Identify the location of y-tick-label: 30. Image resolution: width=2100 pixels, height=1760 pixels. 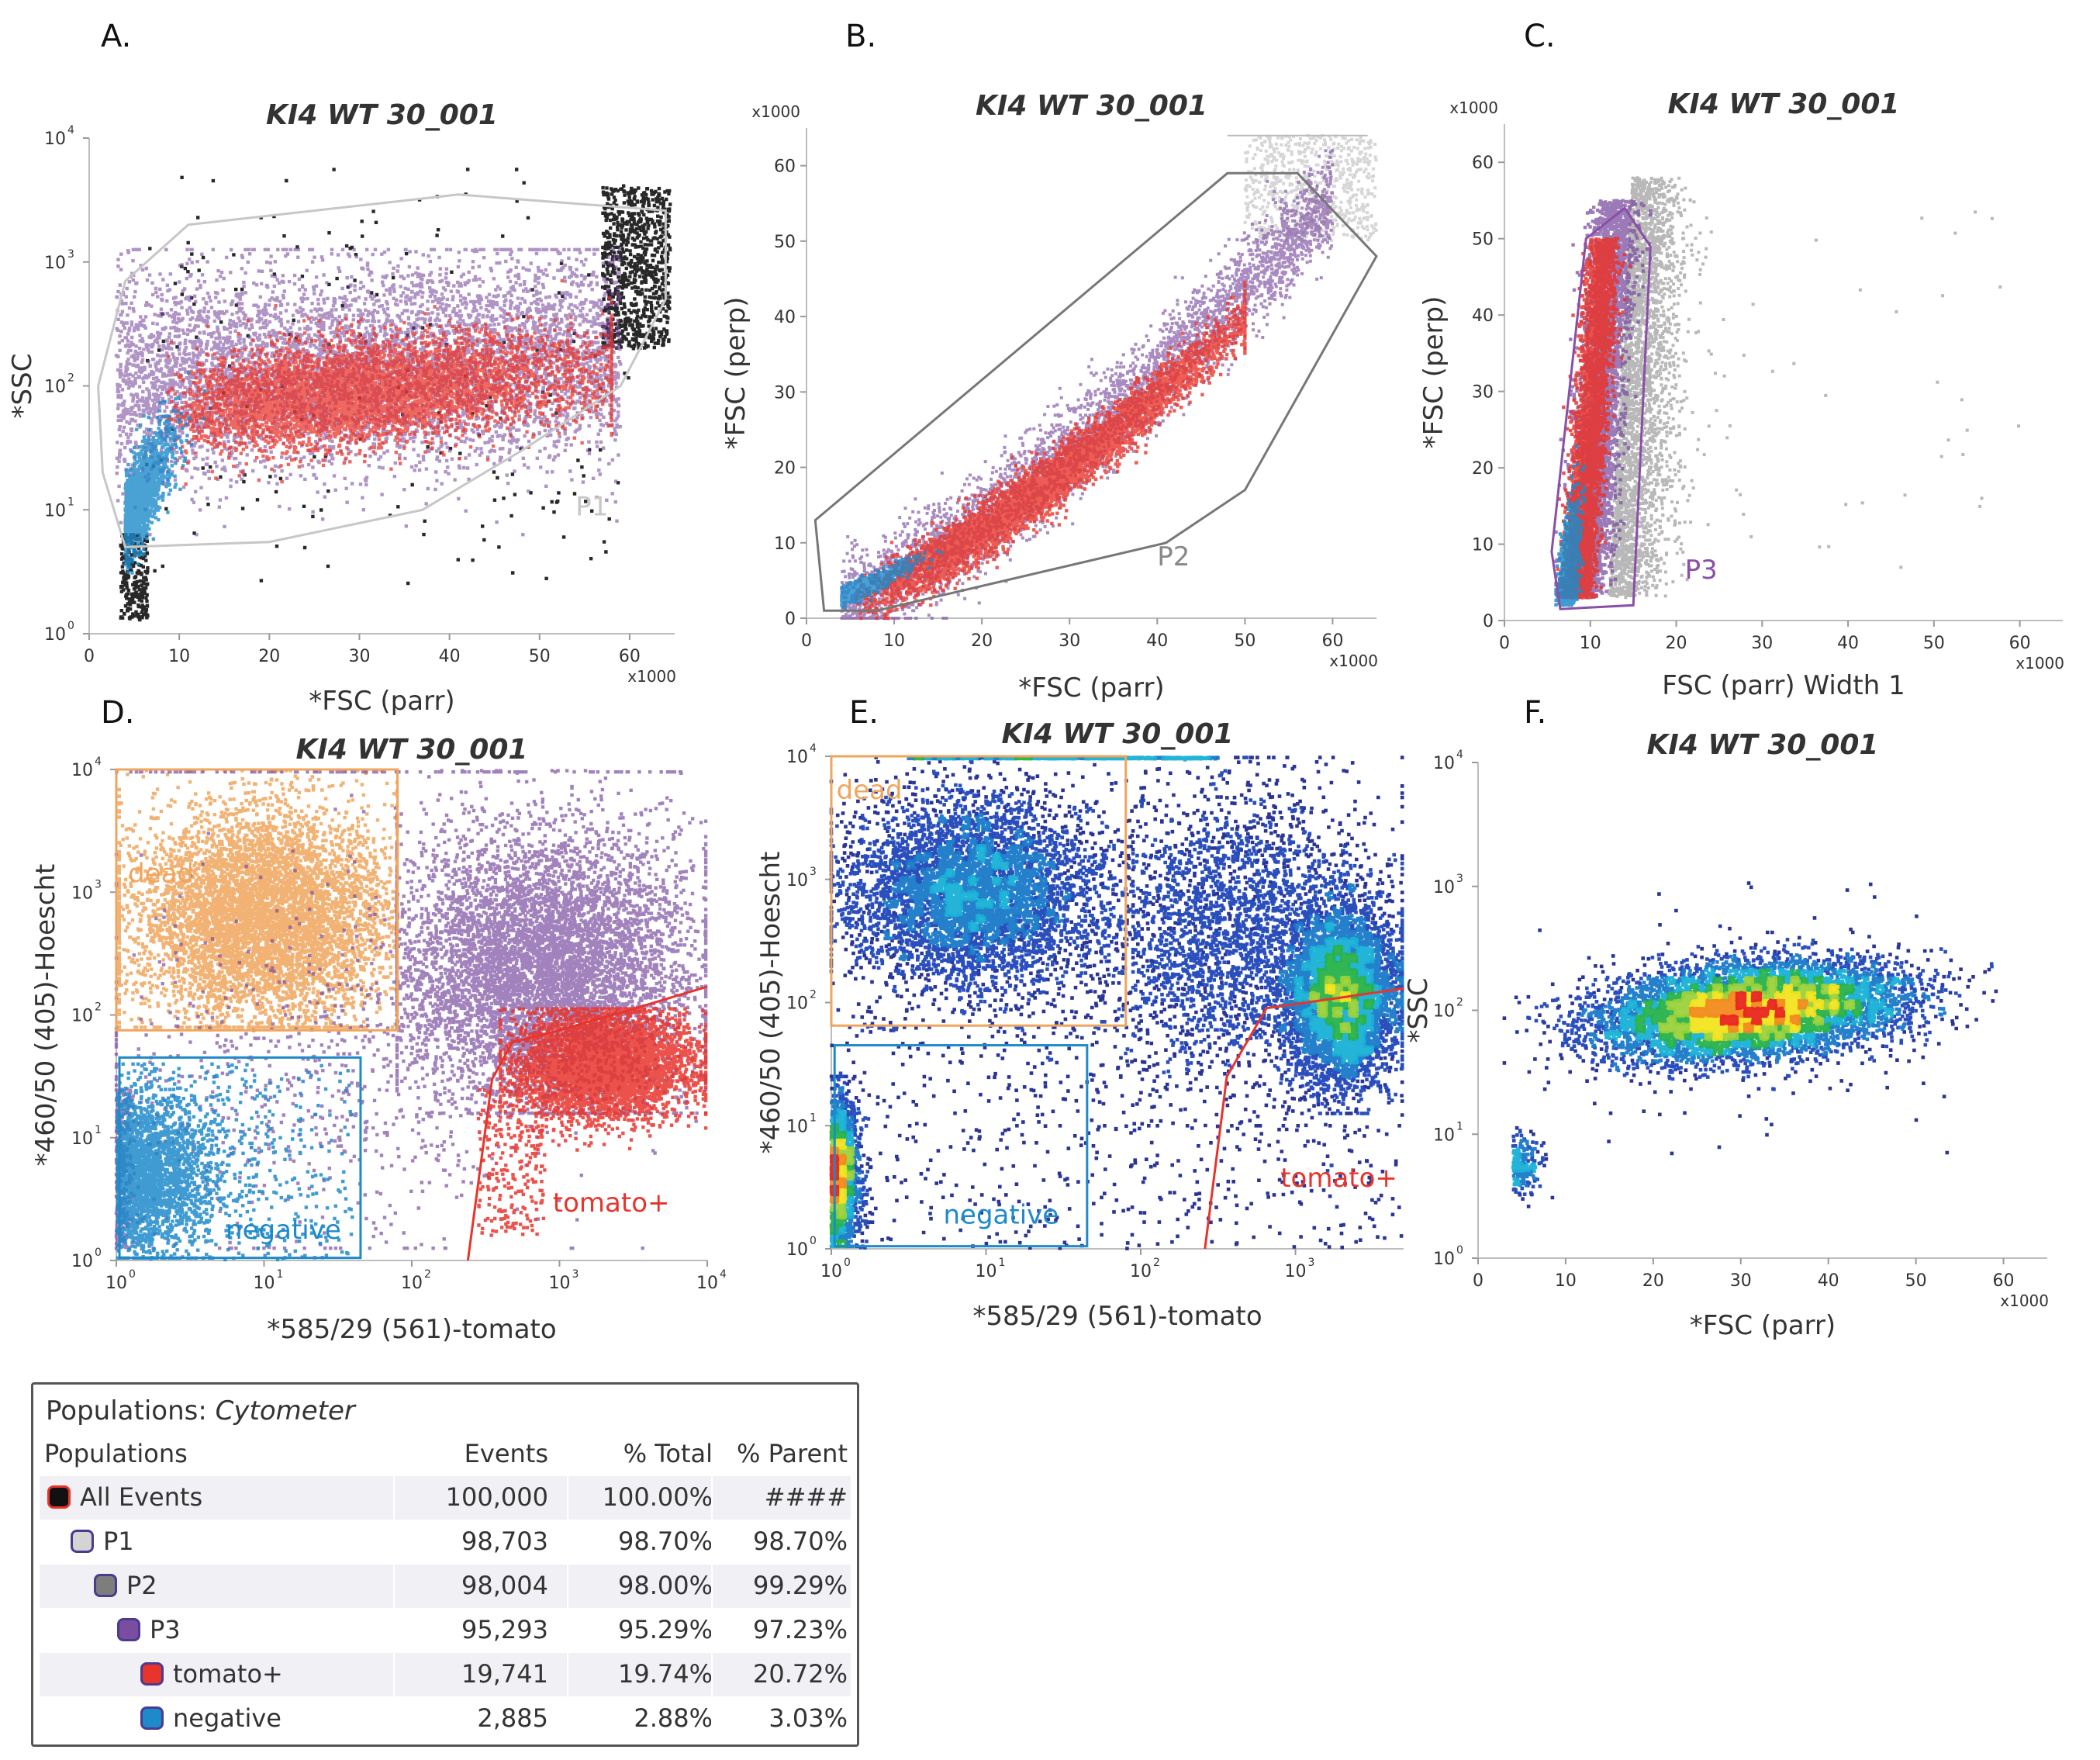
(1483, 393).